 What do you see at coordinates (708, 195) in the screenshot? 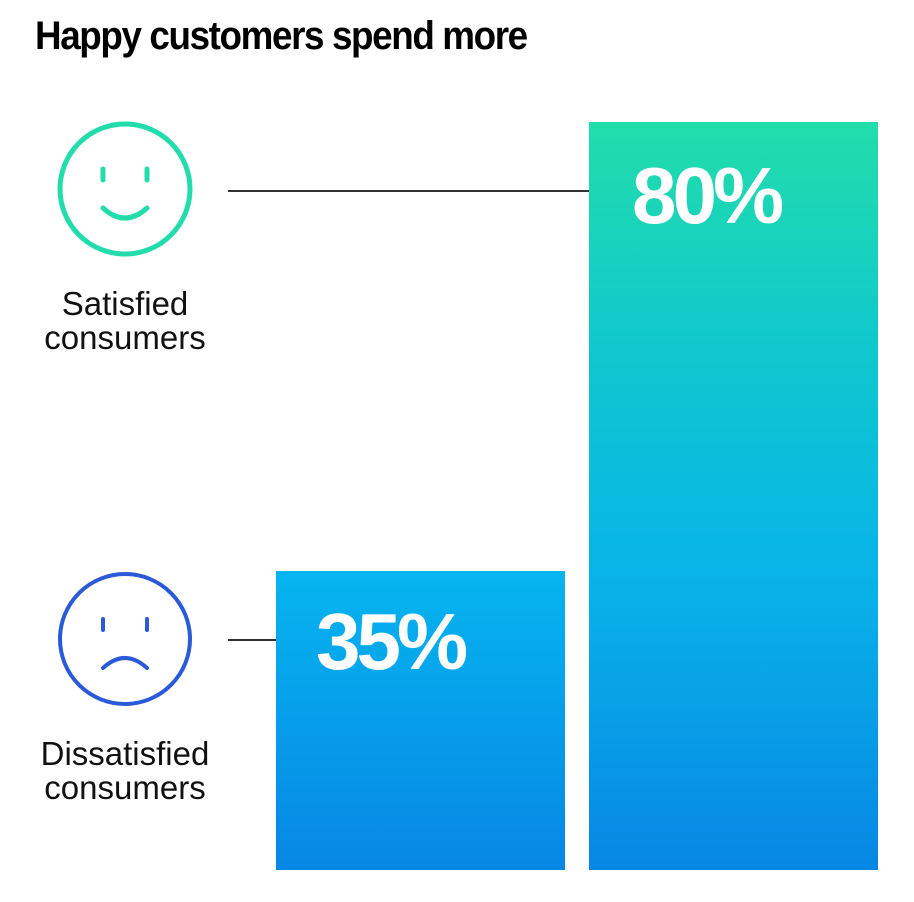
I see `satisfied-value: 80%` at bounding box center [708, 195].